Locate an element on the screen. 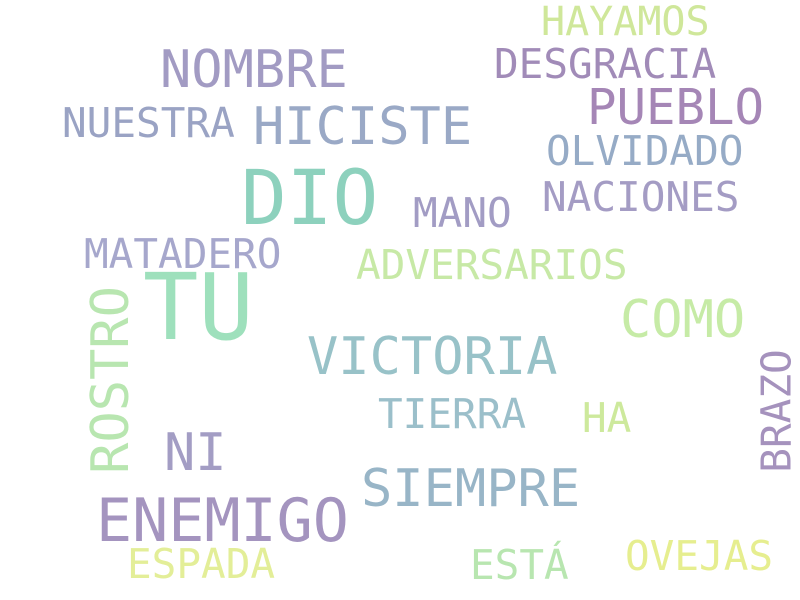  word-desgracia: DESGRACIA is located at coordinates (605, 64).